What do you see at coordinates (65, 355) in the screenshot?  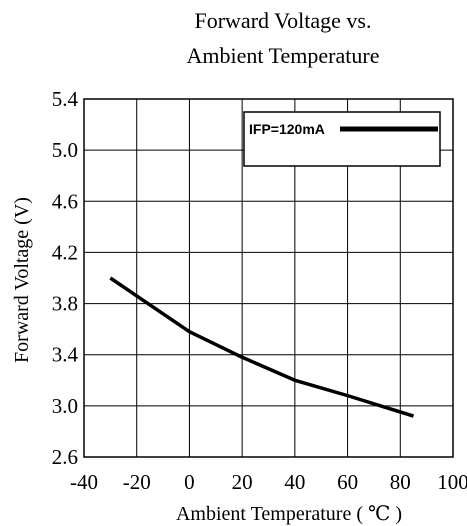 I see `y-tick-label: 3.4` at bounding box center [65, 355].